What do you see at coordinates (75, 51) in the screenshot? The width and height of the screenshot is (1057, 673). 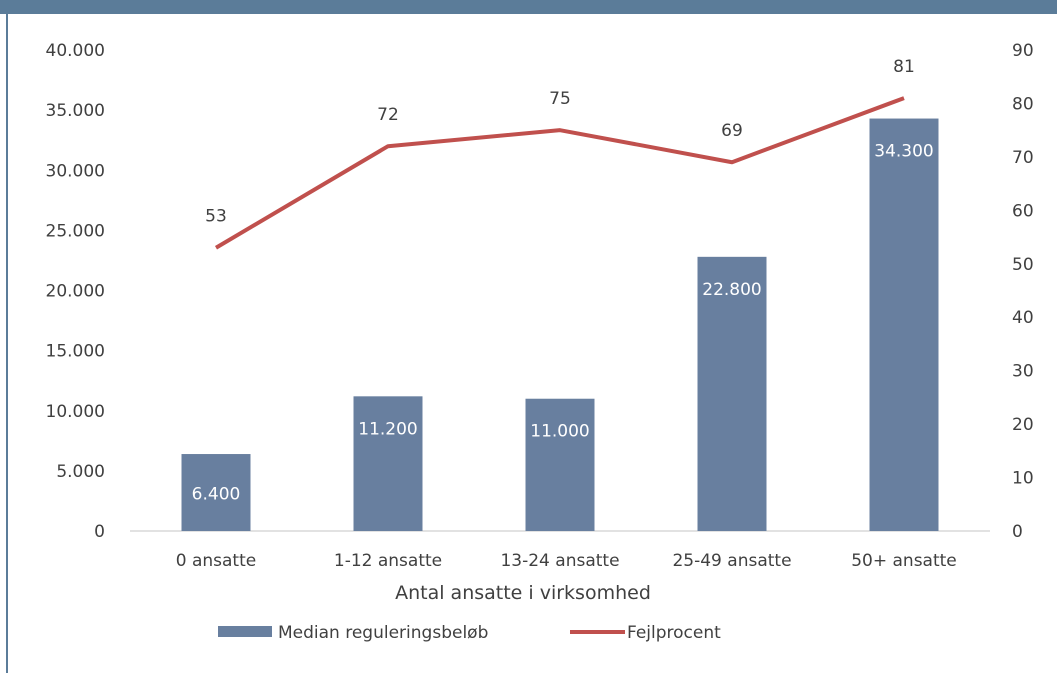 I see `y-tick-label: 40.000` at bounding box center [75, 51].